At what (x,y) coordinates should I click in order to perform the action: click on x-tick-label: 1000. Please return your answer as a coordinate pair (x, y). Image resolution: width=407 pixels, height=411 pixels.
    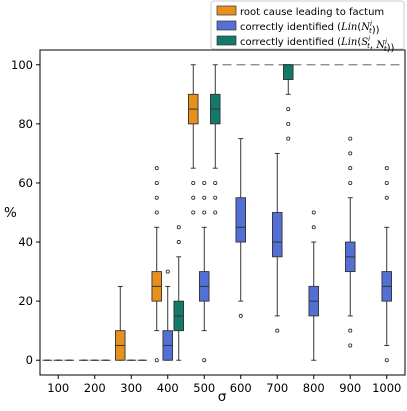
    Looking at the image, I should click on (386, 388).